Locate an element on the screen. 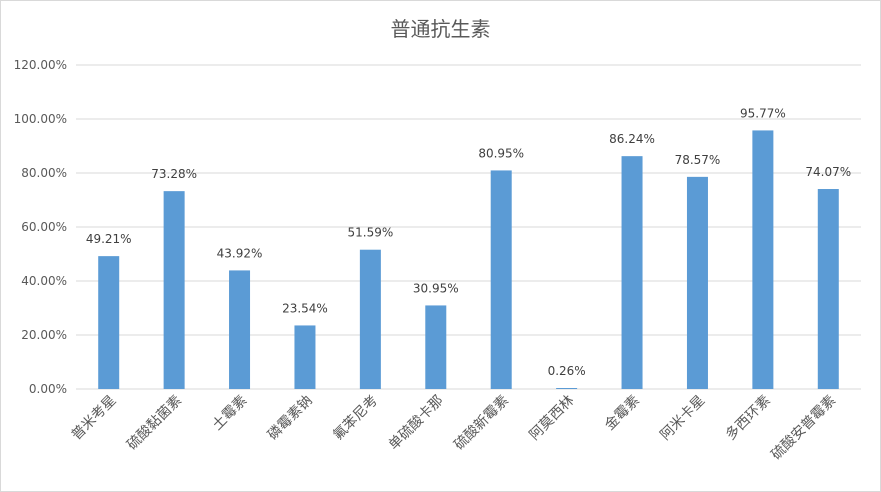 This screenshot has height=492, width=881. data-label: 30.95% is located at coordinates (436, 288).